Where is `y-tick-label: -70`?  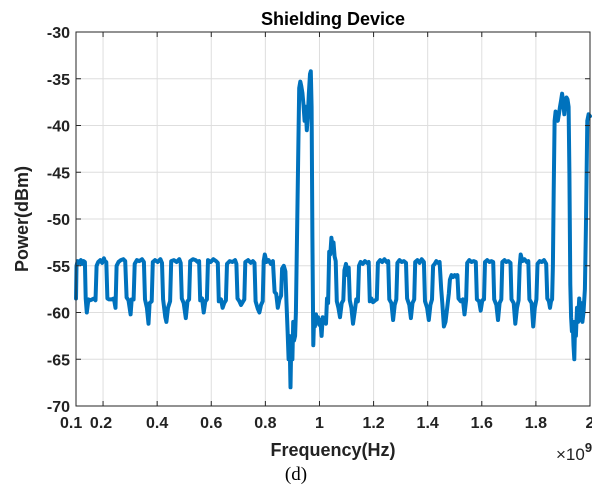
y-tick-label: -70 is located at coordinates (58, 407).